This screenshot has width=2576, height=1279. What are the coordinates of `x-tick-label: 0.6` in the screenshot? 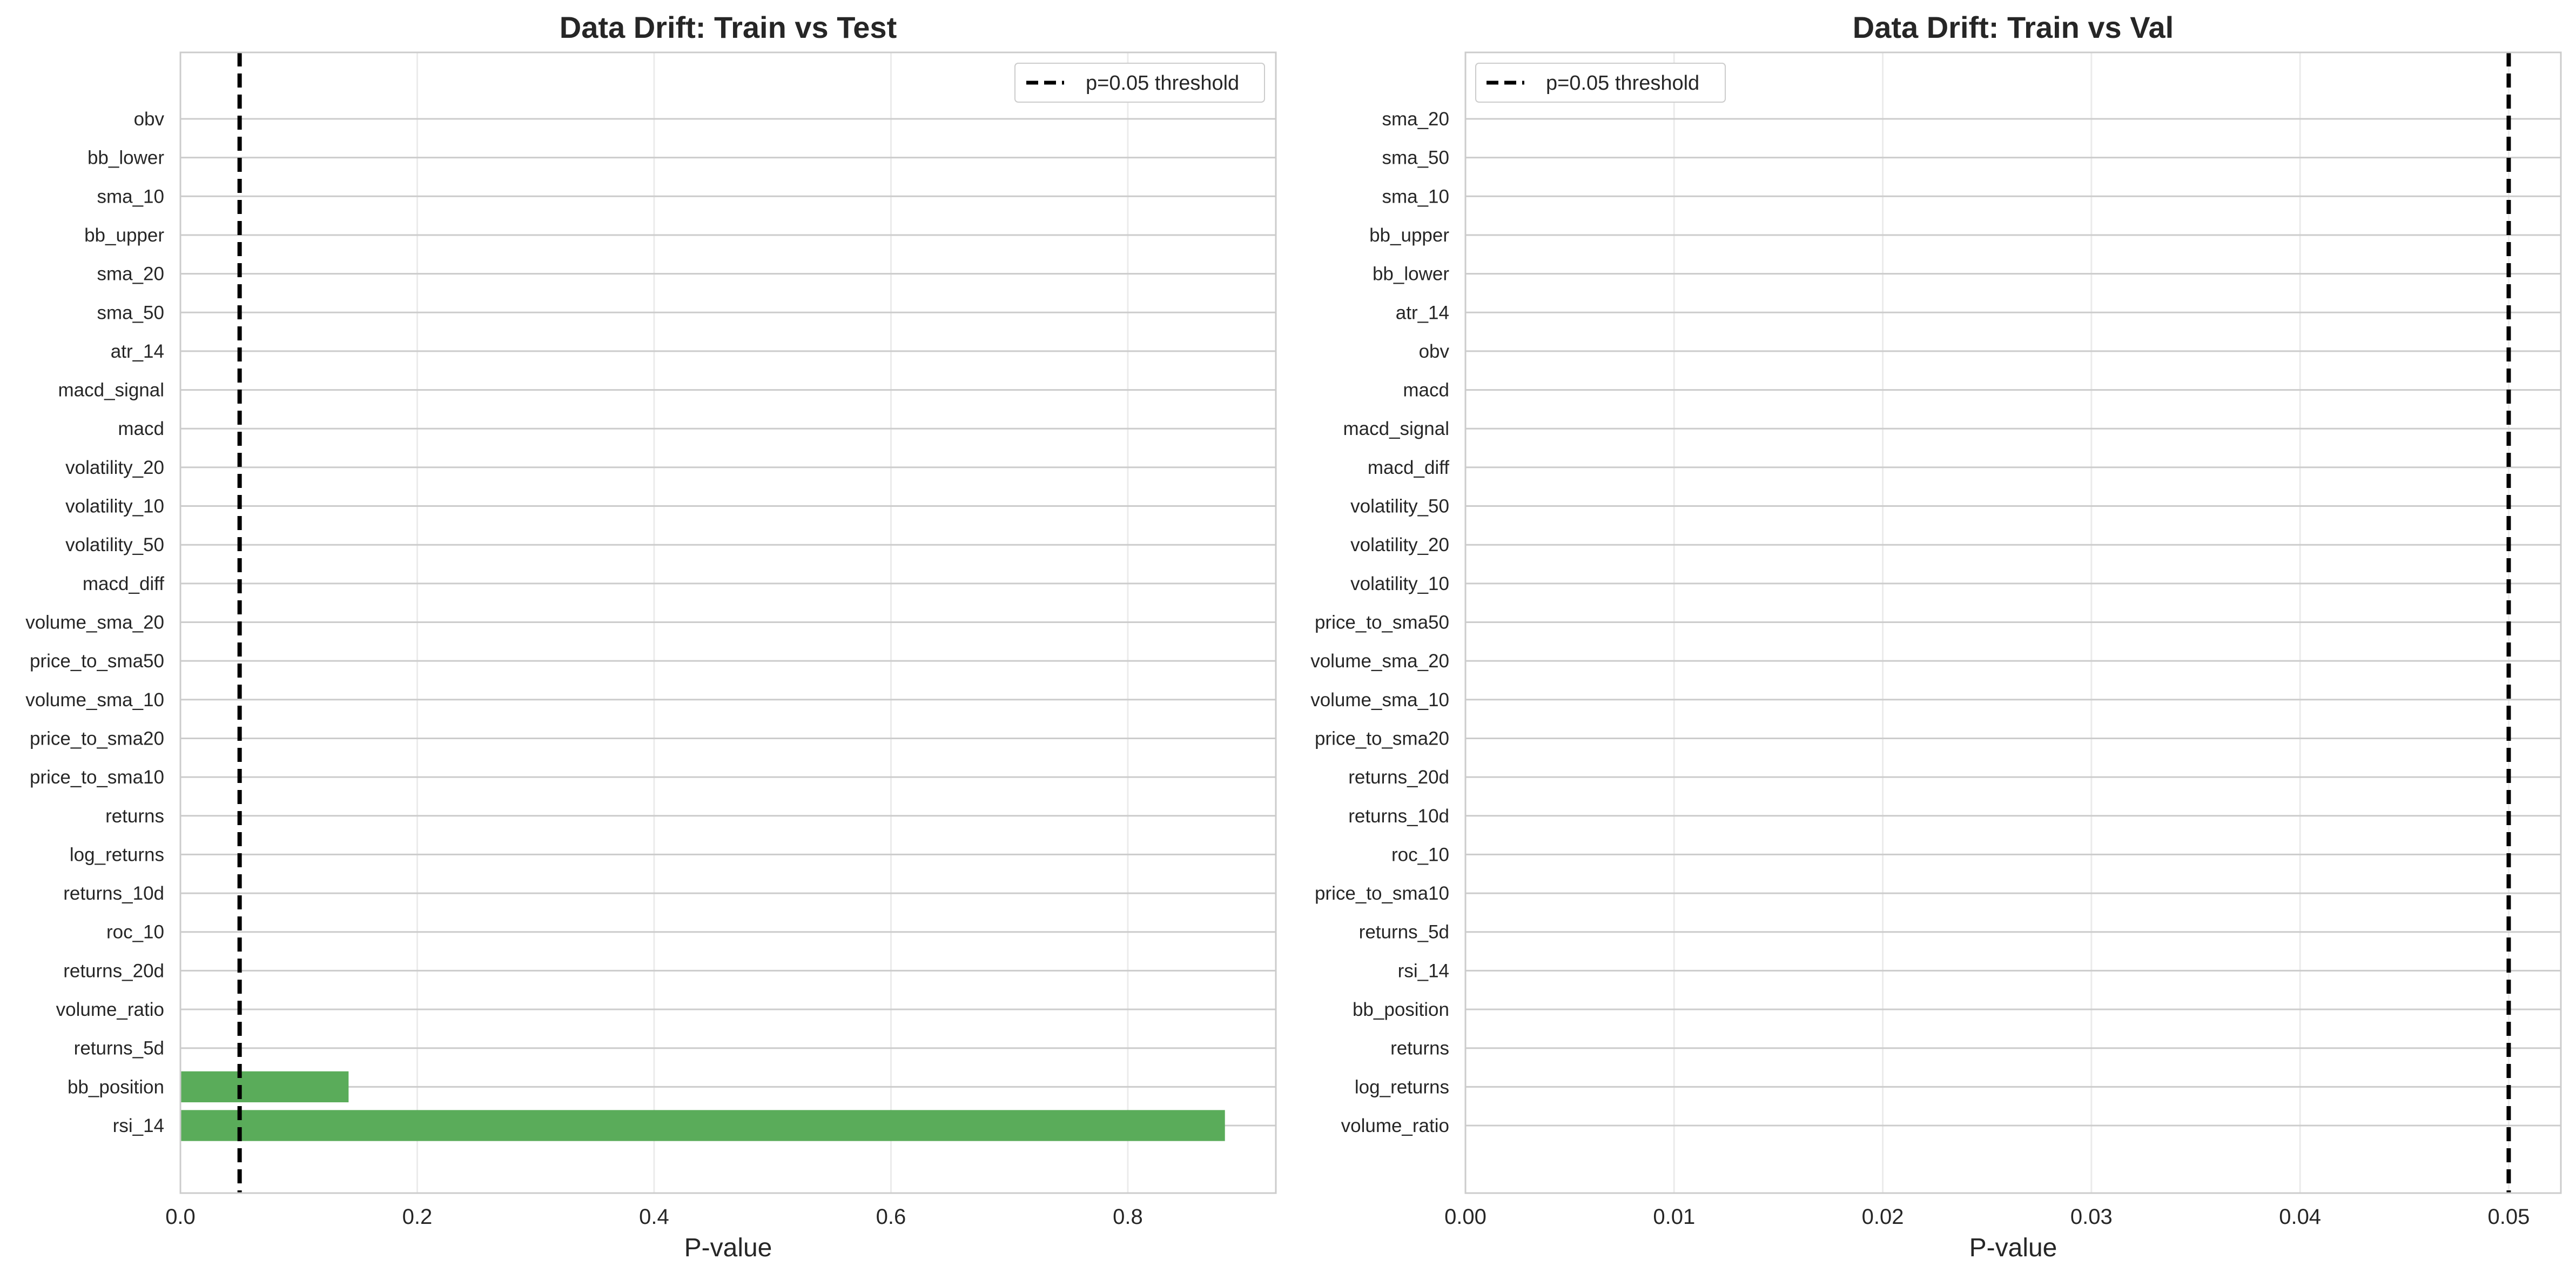 It's located at (891, 1217).